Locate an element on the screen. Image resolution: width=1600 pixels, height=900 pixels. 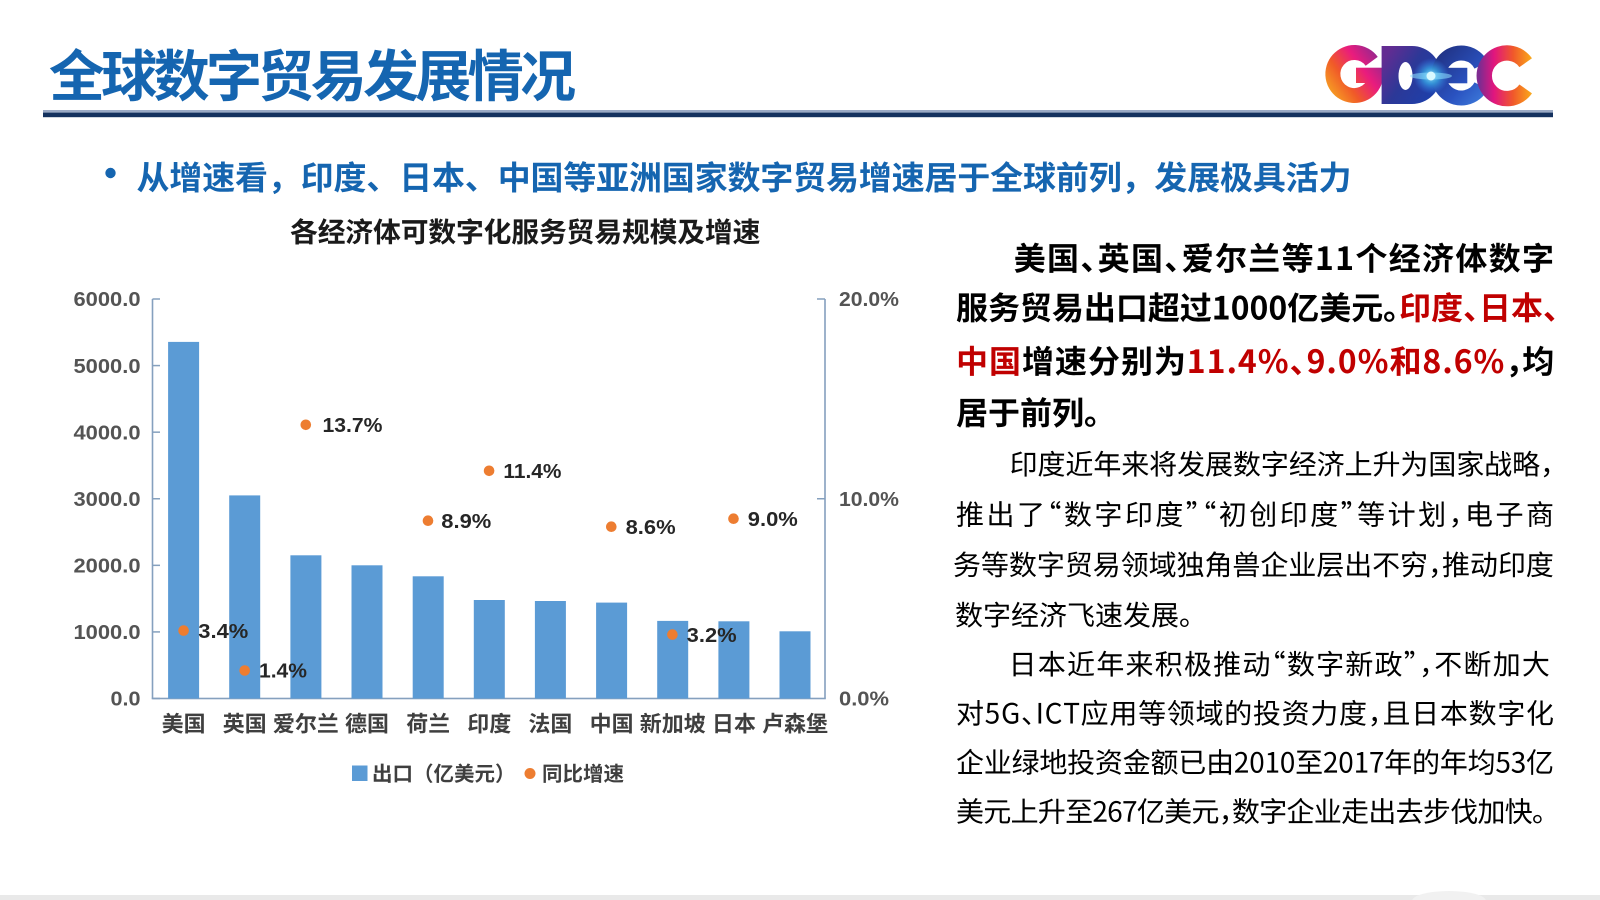
svg-text: 3.4% is located at coordinates (223, 632).